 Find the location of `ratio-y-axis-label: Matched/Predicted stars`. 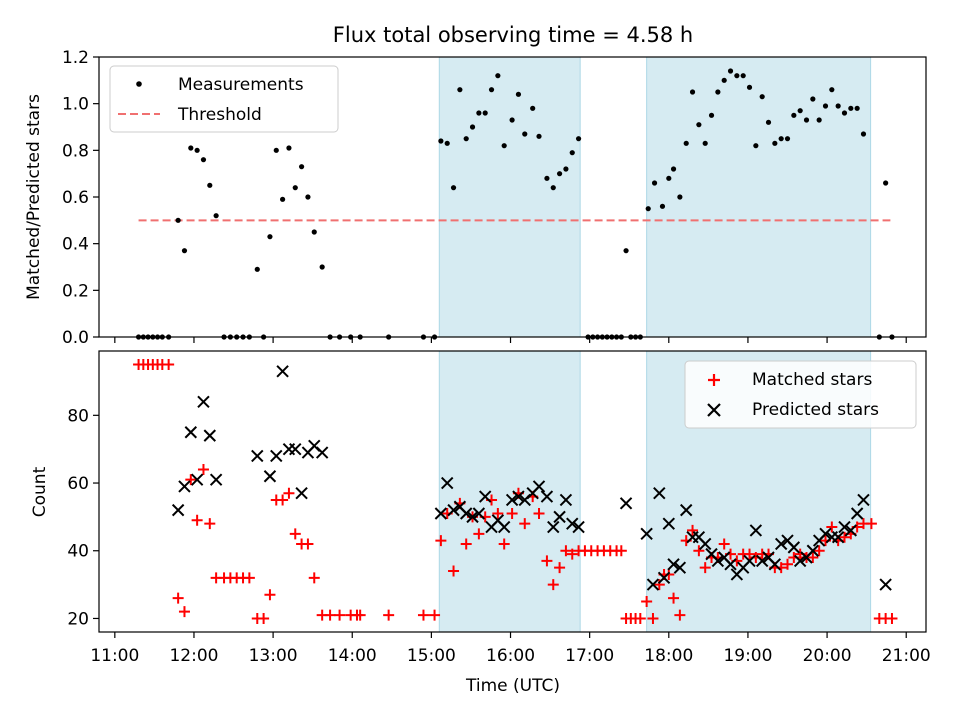

ratio-y-axis-label: Matched/Predicted stars is located at coordinates (34, 197).